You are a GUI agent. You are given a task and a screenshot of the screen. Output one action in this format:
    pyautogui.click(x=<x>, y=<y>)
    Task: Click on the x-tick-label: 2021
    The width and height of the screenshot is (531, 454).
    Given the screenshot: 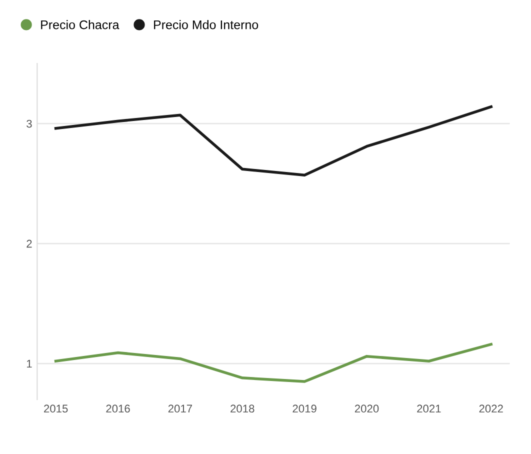 What is the action you would take?
    pyautogui.click(x=429, y=408)
    